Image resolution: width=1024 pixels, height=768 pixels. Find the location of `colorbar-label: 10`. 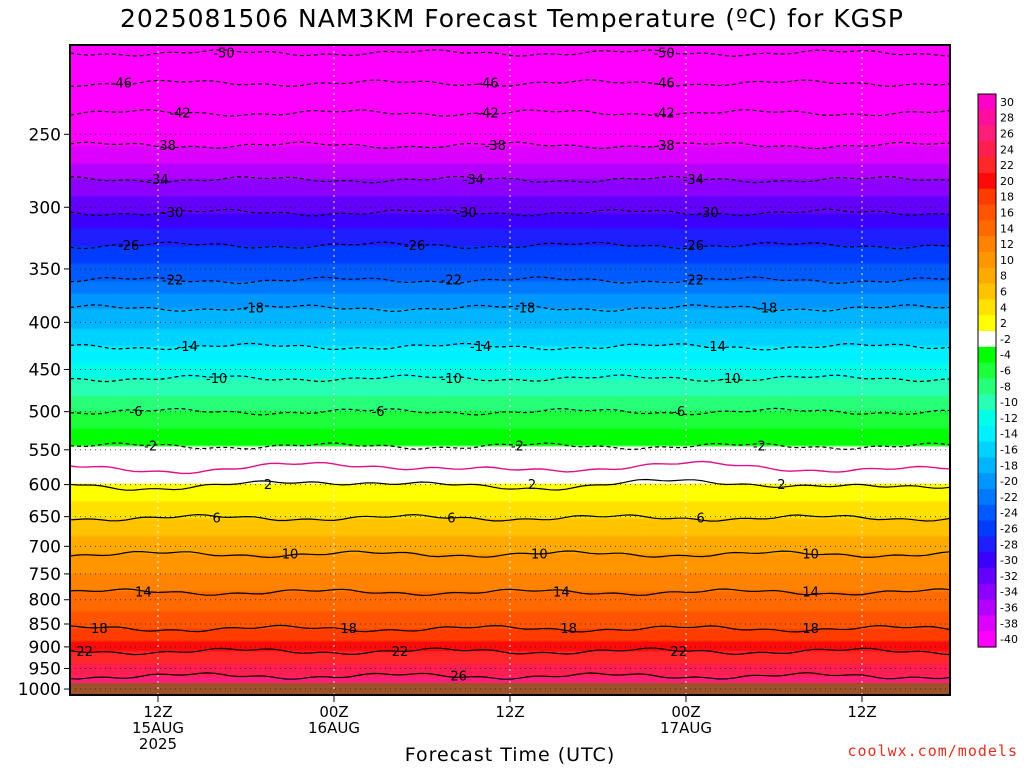

colorbar-label: 10 is located at coordinates (1007, 260).